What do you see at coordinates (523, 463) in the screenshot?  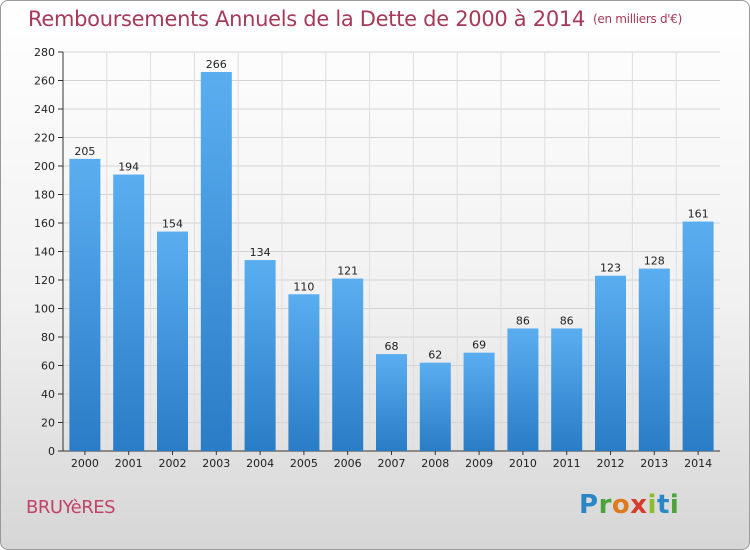 I see `x-tick-label: 2010` at bounding box center [523, 463].